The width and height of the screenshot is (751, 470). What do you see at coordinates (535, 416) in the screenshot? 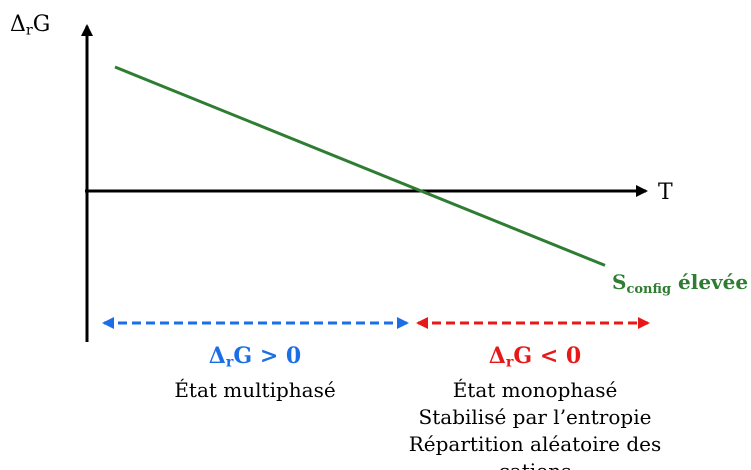
I see `region-right-line-2: Stabilisé par l’entropie` at bounding box center [535, 416].